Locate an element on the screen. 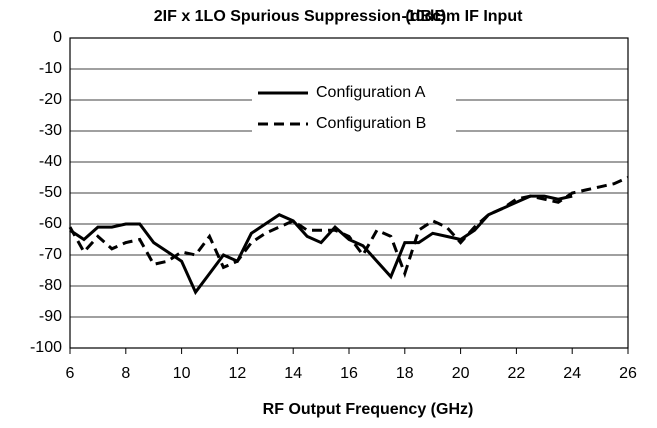 The height and width of the screenshot is (428, 657). x-tick-label: 16 is located at coordinates (349, 373).